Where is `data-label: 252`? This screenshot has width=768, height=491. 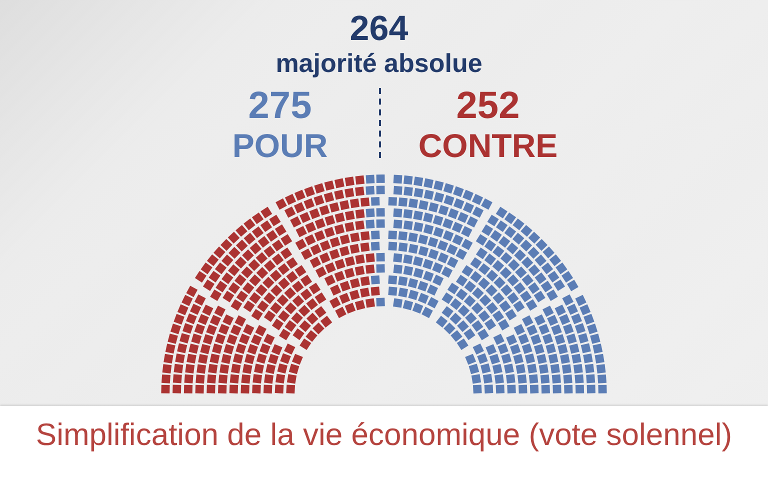 data-label: 252 is located at coordinates (488, 106).